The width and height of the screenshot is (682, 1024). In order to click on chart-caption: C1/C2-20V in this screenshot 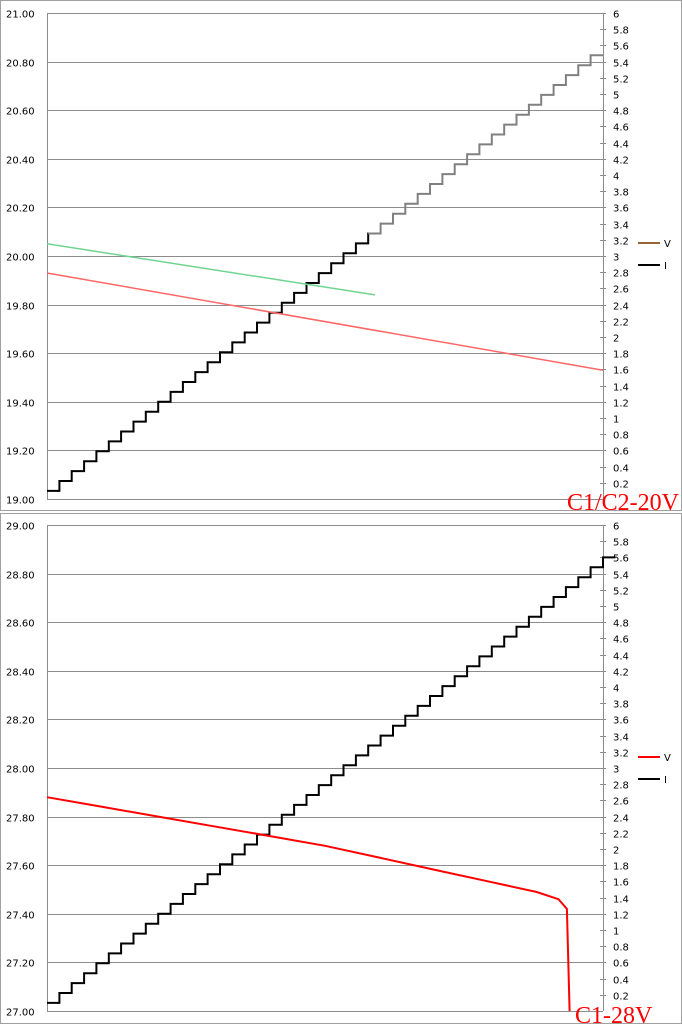, I will do `click(623, 503)`.